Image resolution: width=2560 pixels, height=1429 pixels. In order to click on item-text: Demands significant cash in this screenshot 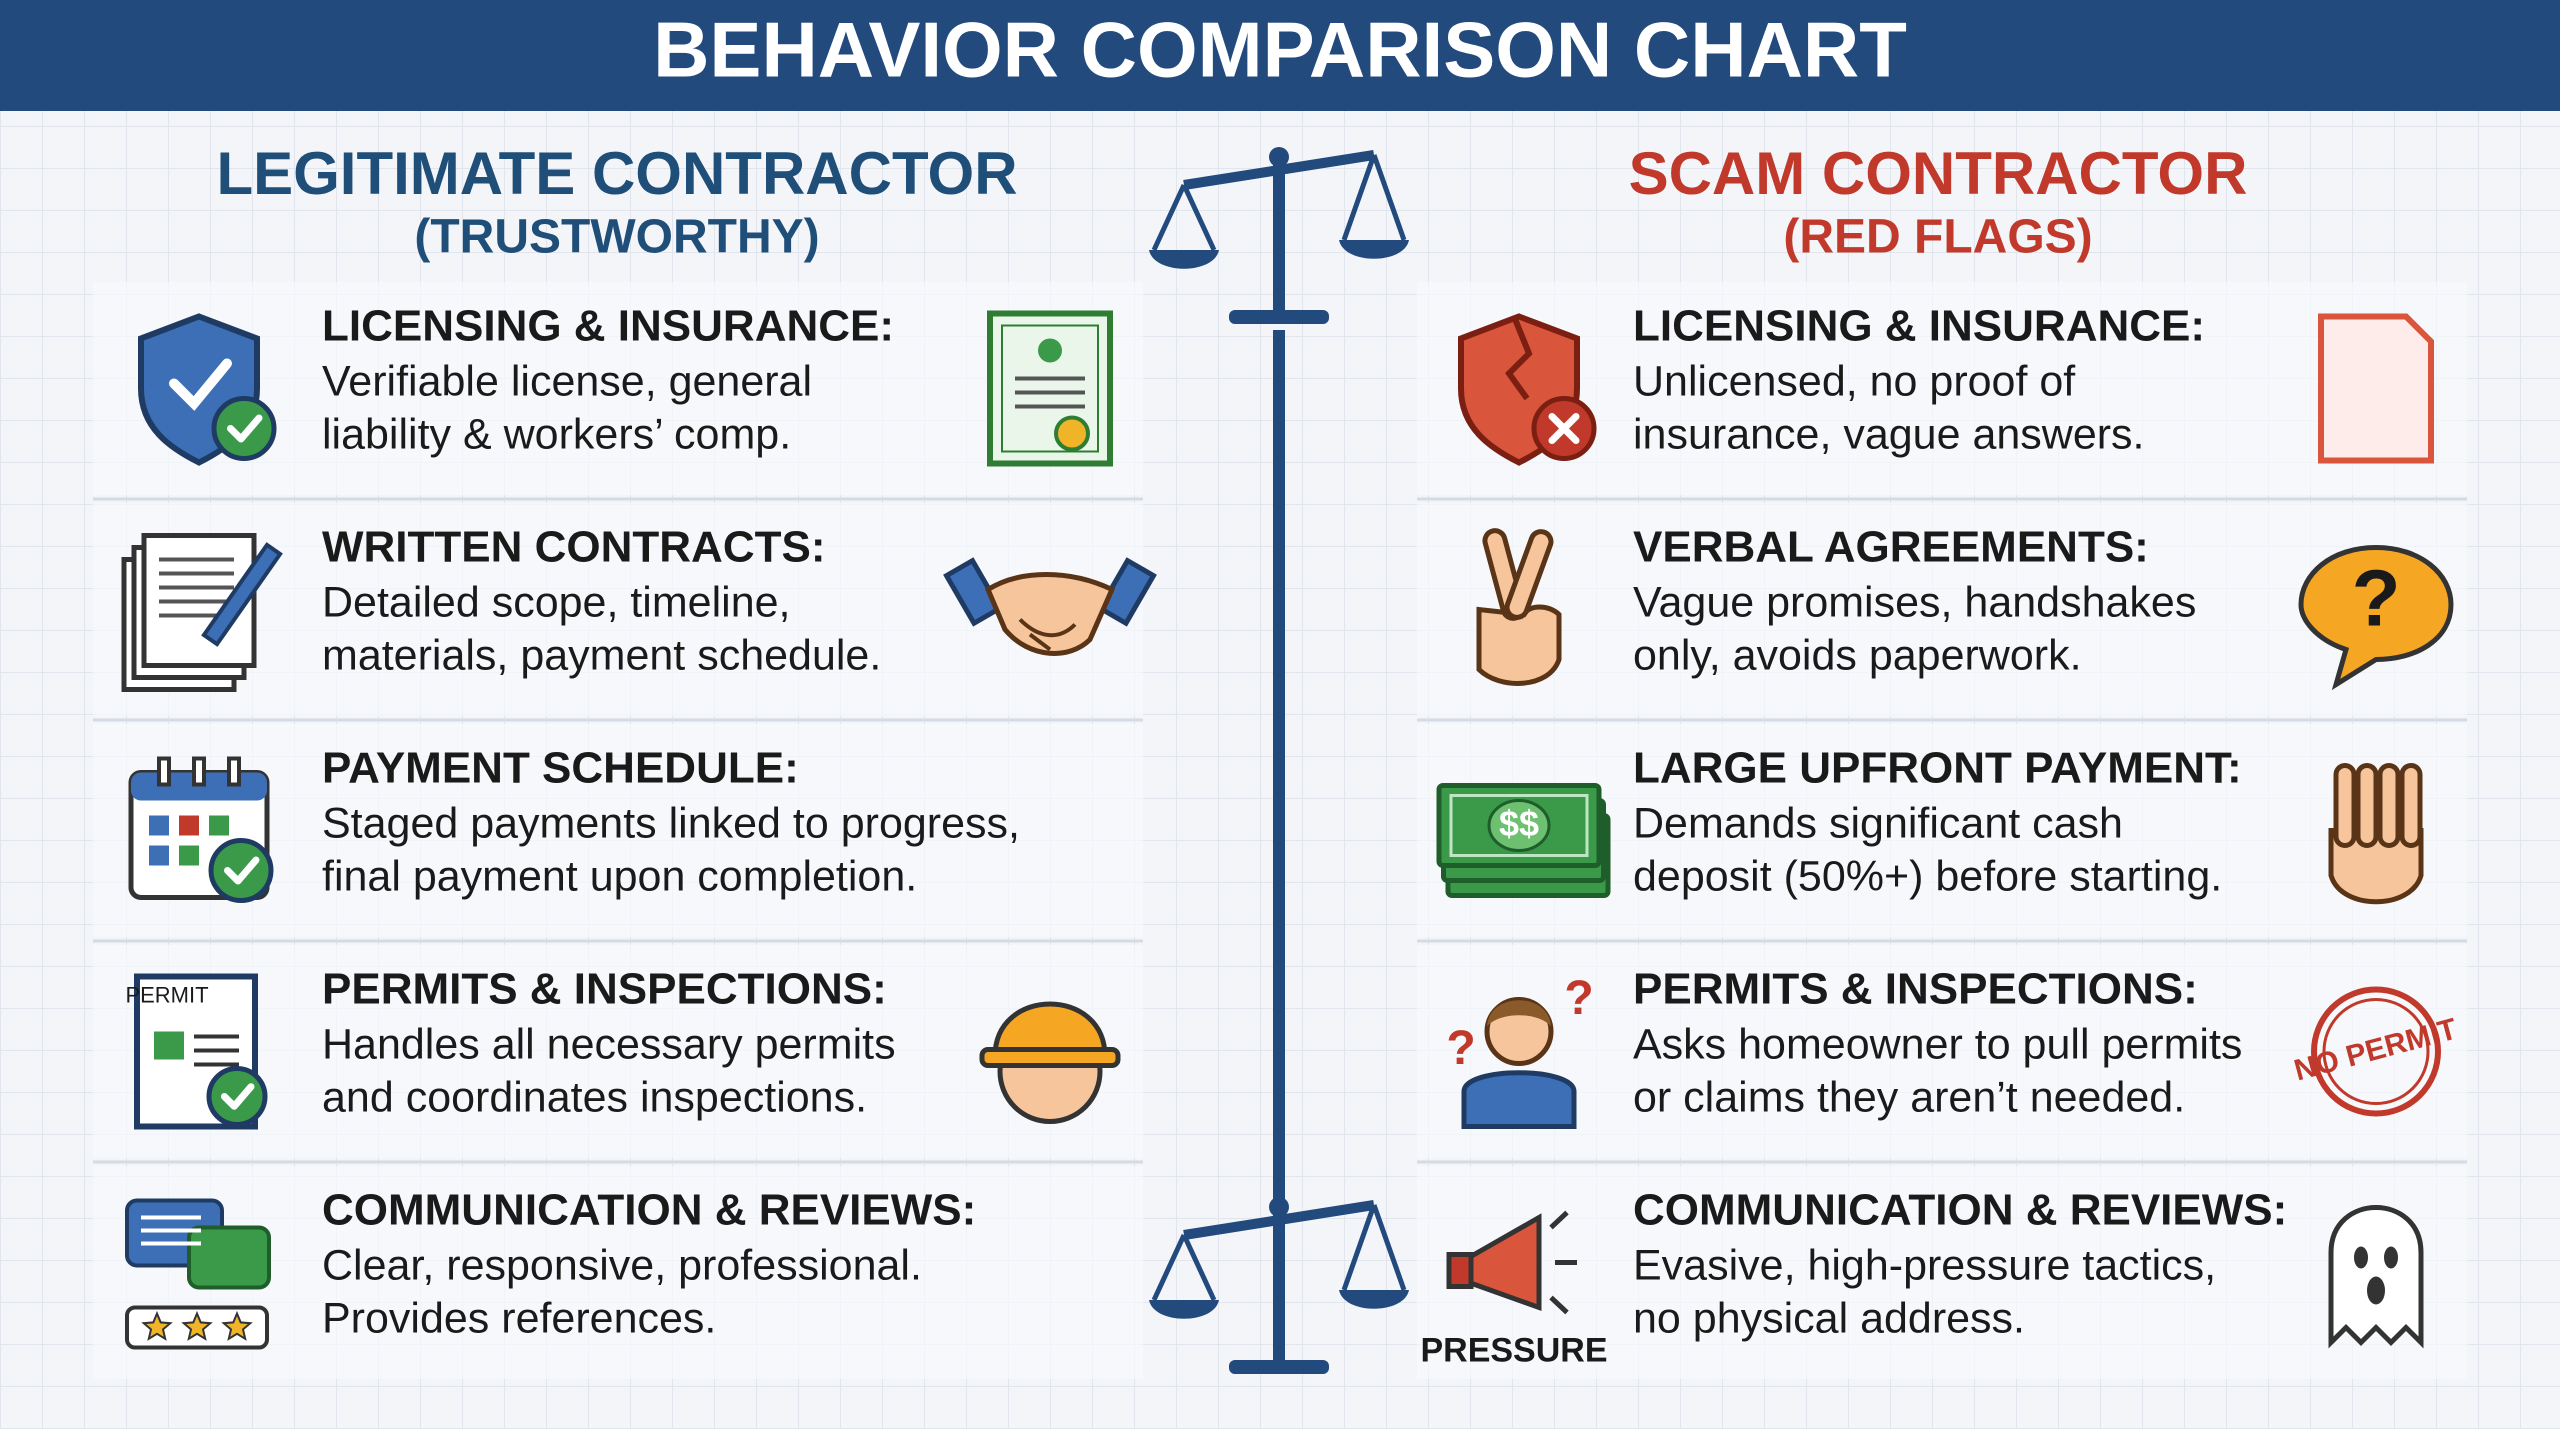, I will do `click(1878, 823)`.